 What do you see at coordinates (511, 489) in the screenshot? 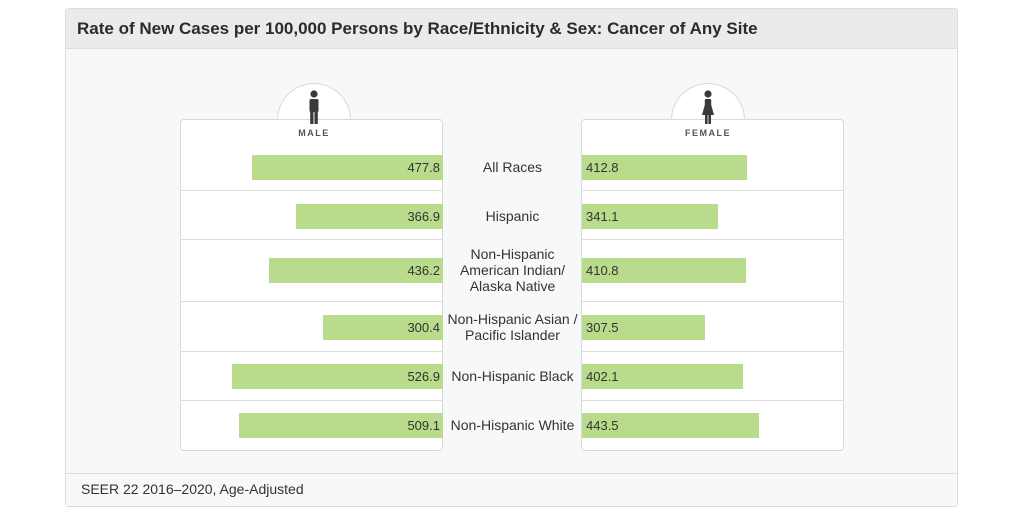
I see `card-footer: SEER 22 2016–2020, Age-Adjusted` at bounding box center [511, 489].